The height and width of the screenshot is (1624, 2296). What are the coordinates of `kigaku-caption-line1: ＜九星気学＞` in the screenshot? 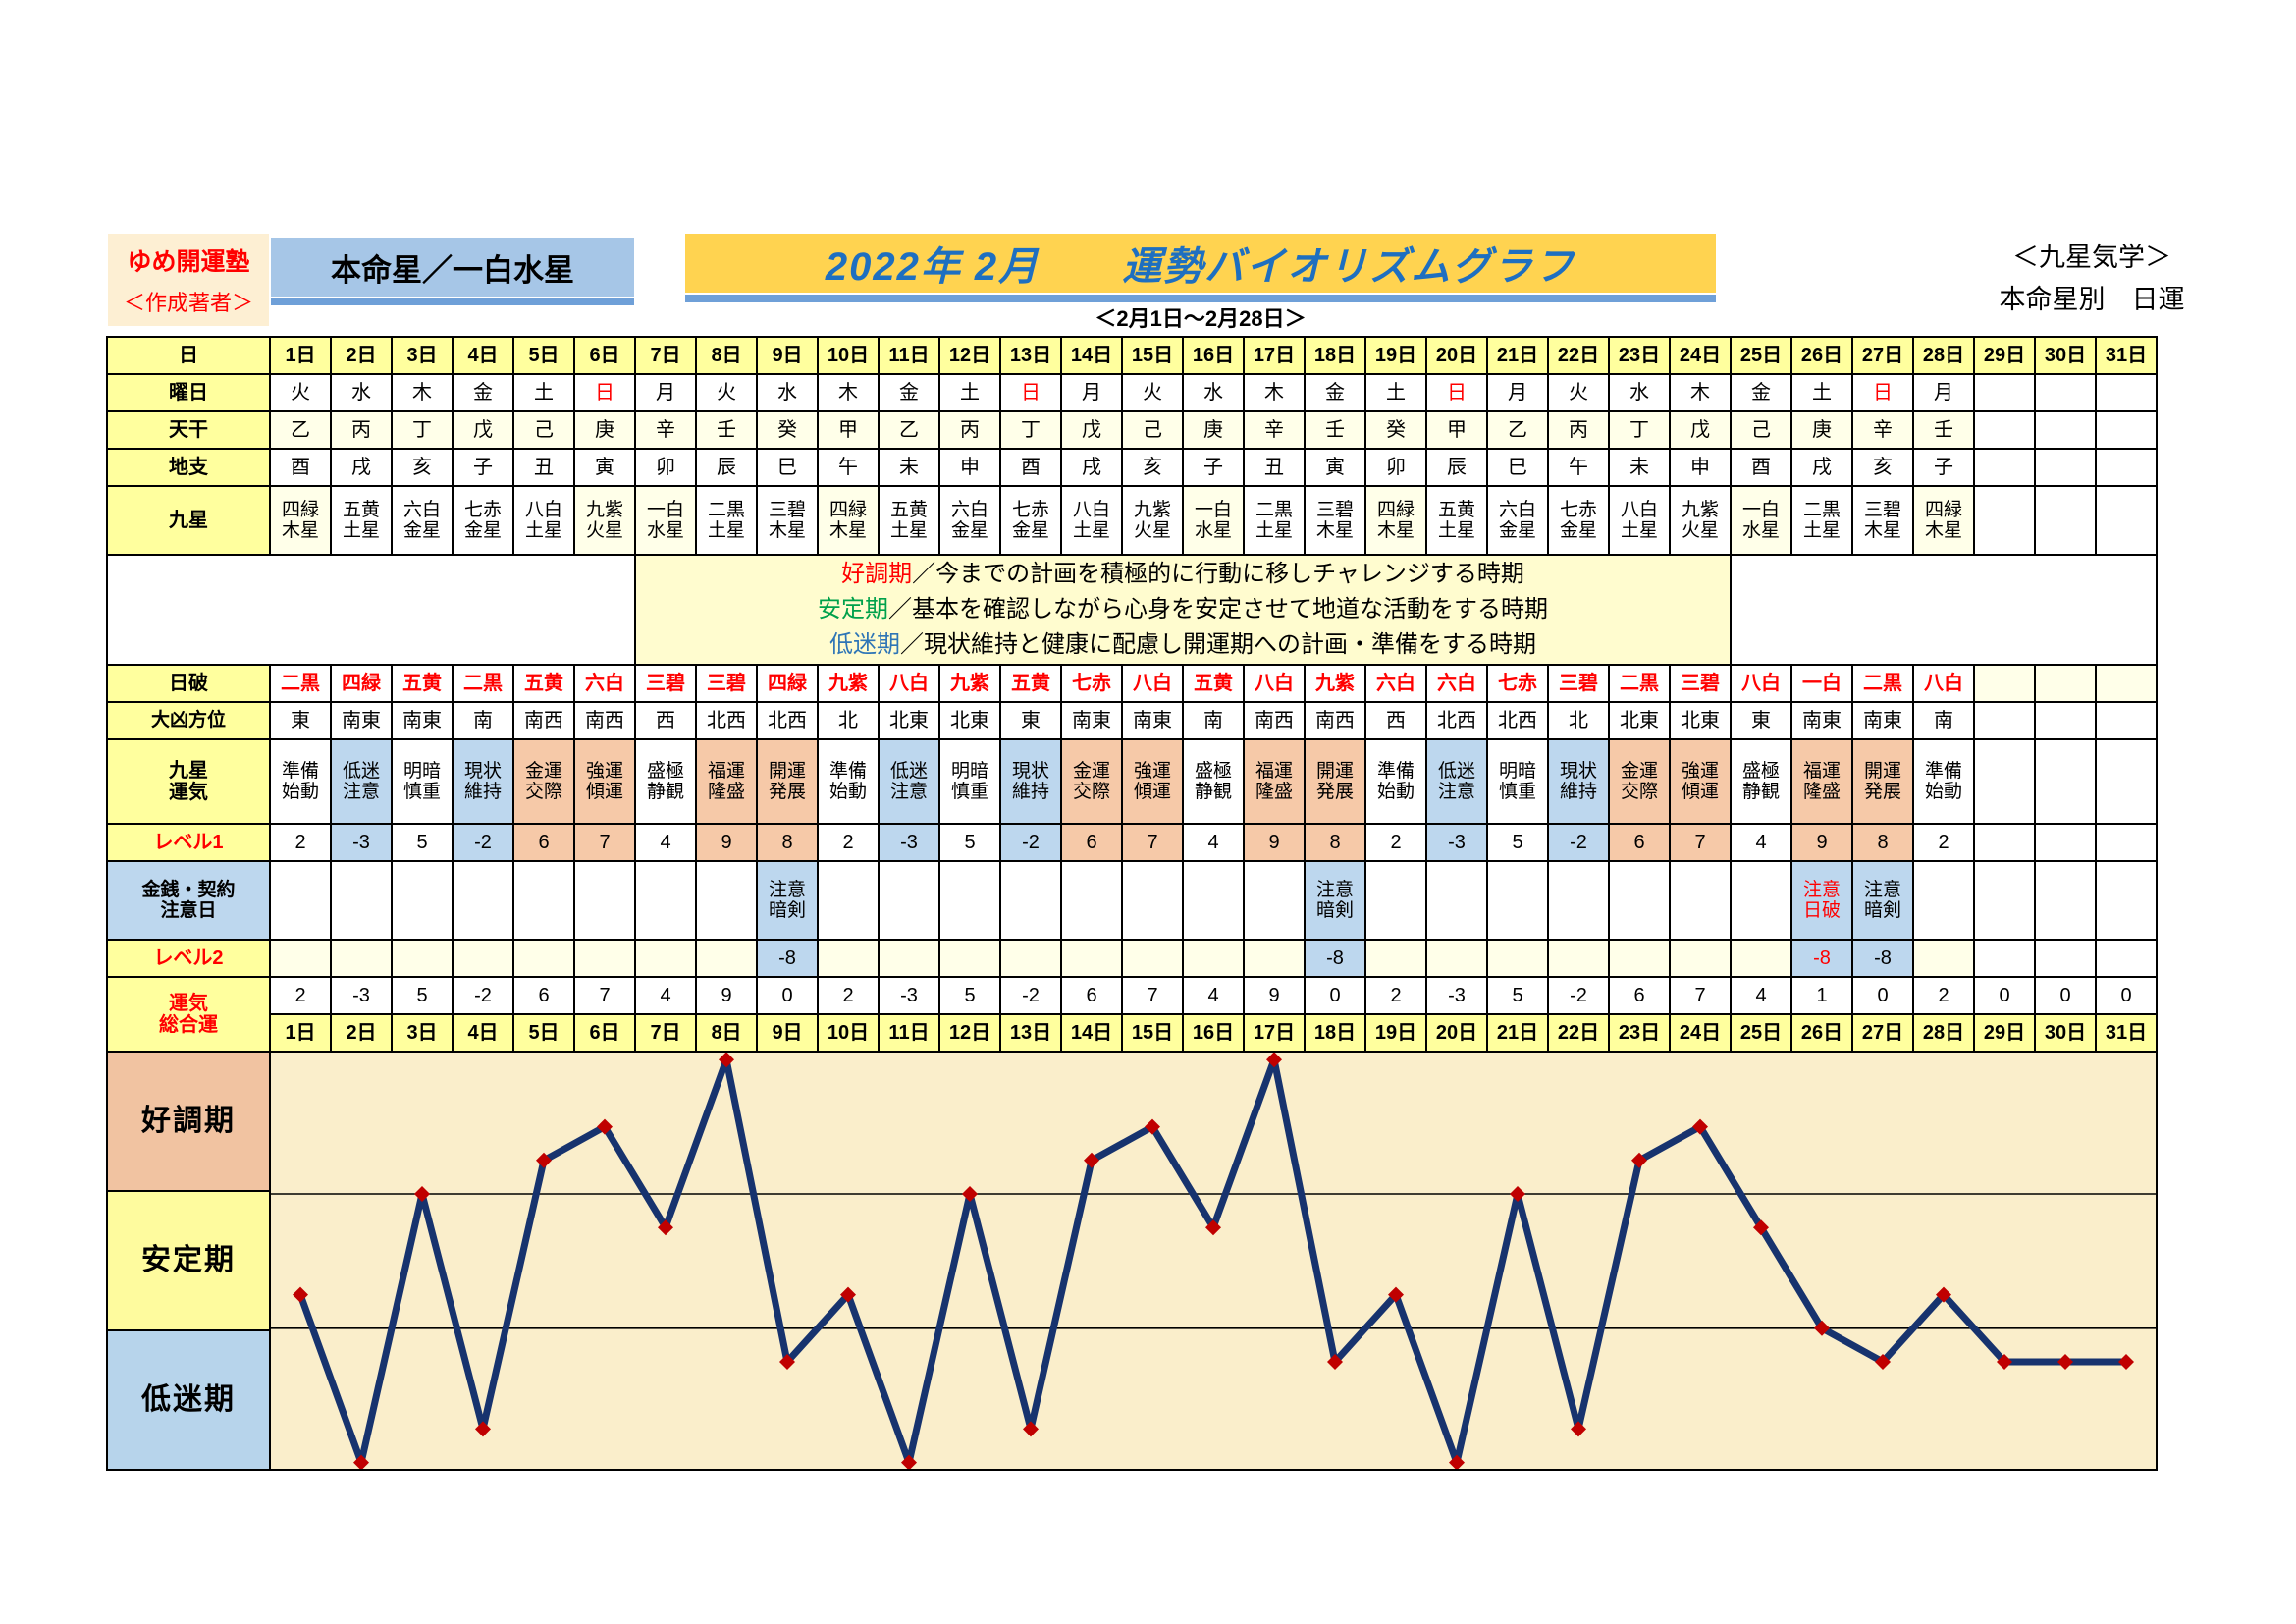 It's located at (2091, 257).